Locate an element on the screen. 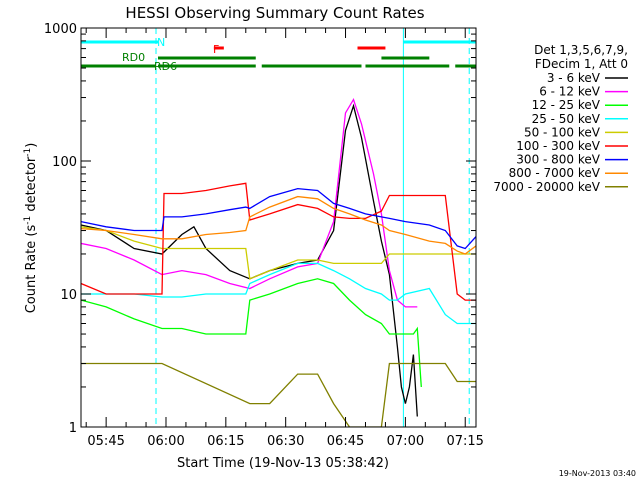 The image size is (640, 480). legend-entry-label: 50 - 100 keV is located at coordinates (562, 132).